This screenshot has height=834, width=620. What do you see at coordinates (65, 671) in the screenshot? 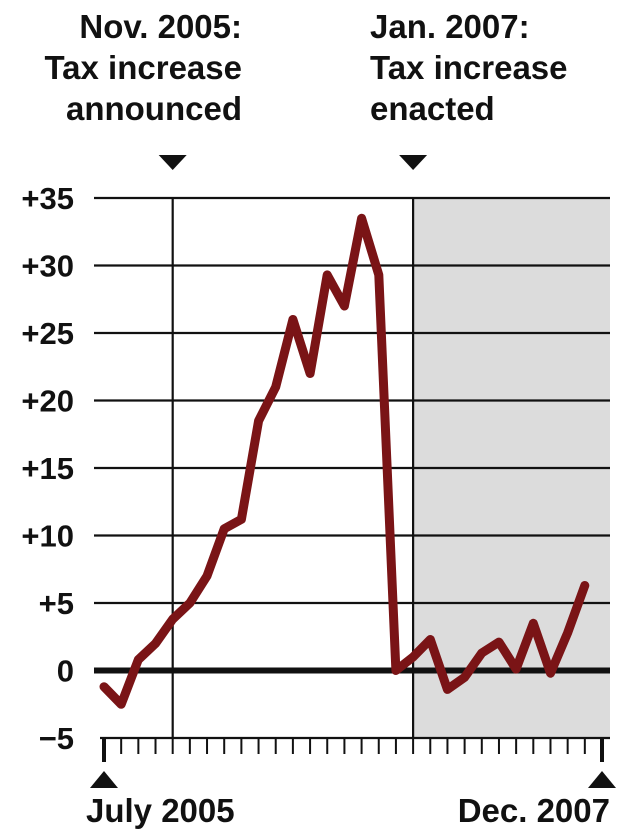
I see `y-tick-label: 0` at bounding box center [65, 671].